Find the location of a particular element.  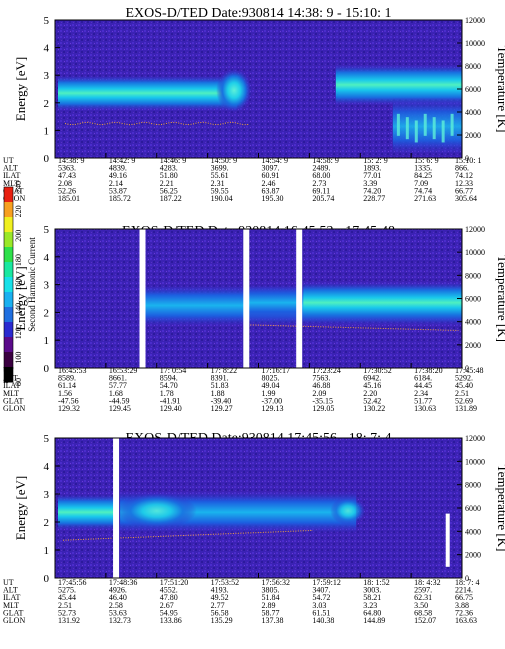

table-cell: 57.77 is located at coordinates (118, 385).